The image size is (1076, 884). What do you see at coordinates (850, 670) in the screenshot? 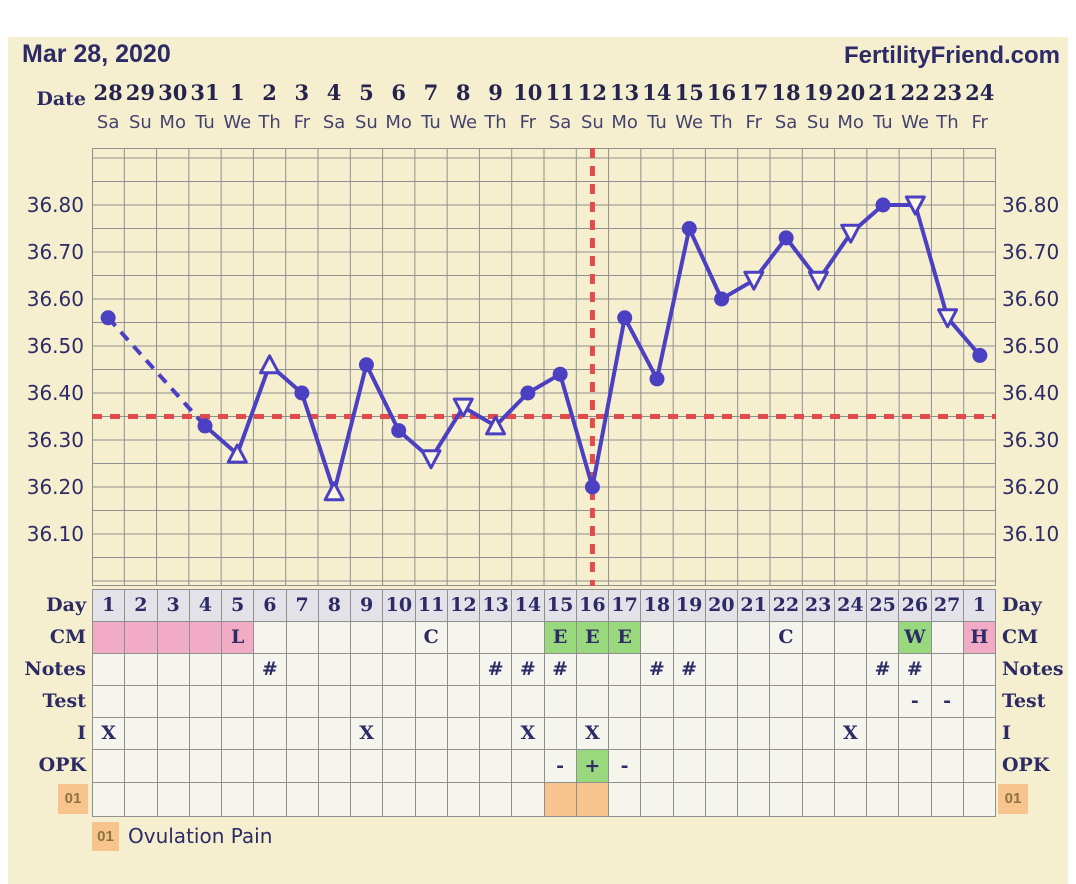
I see `cell-notes-day24` at bounding box center [850, 670].